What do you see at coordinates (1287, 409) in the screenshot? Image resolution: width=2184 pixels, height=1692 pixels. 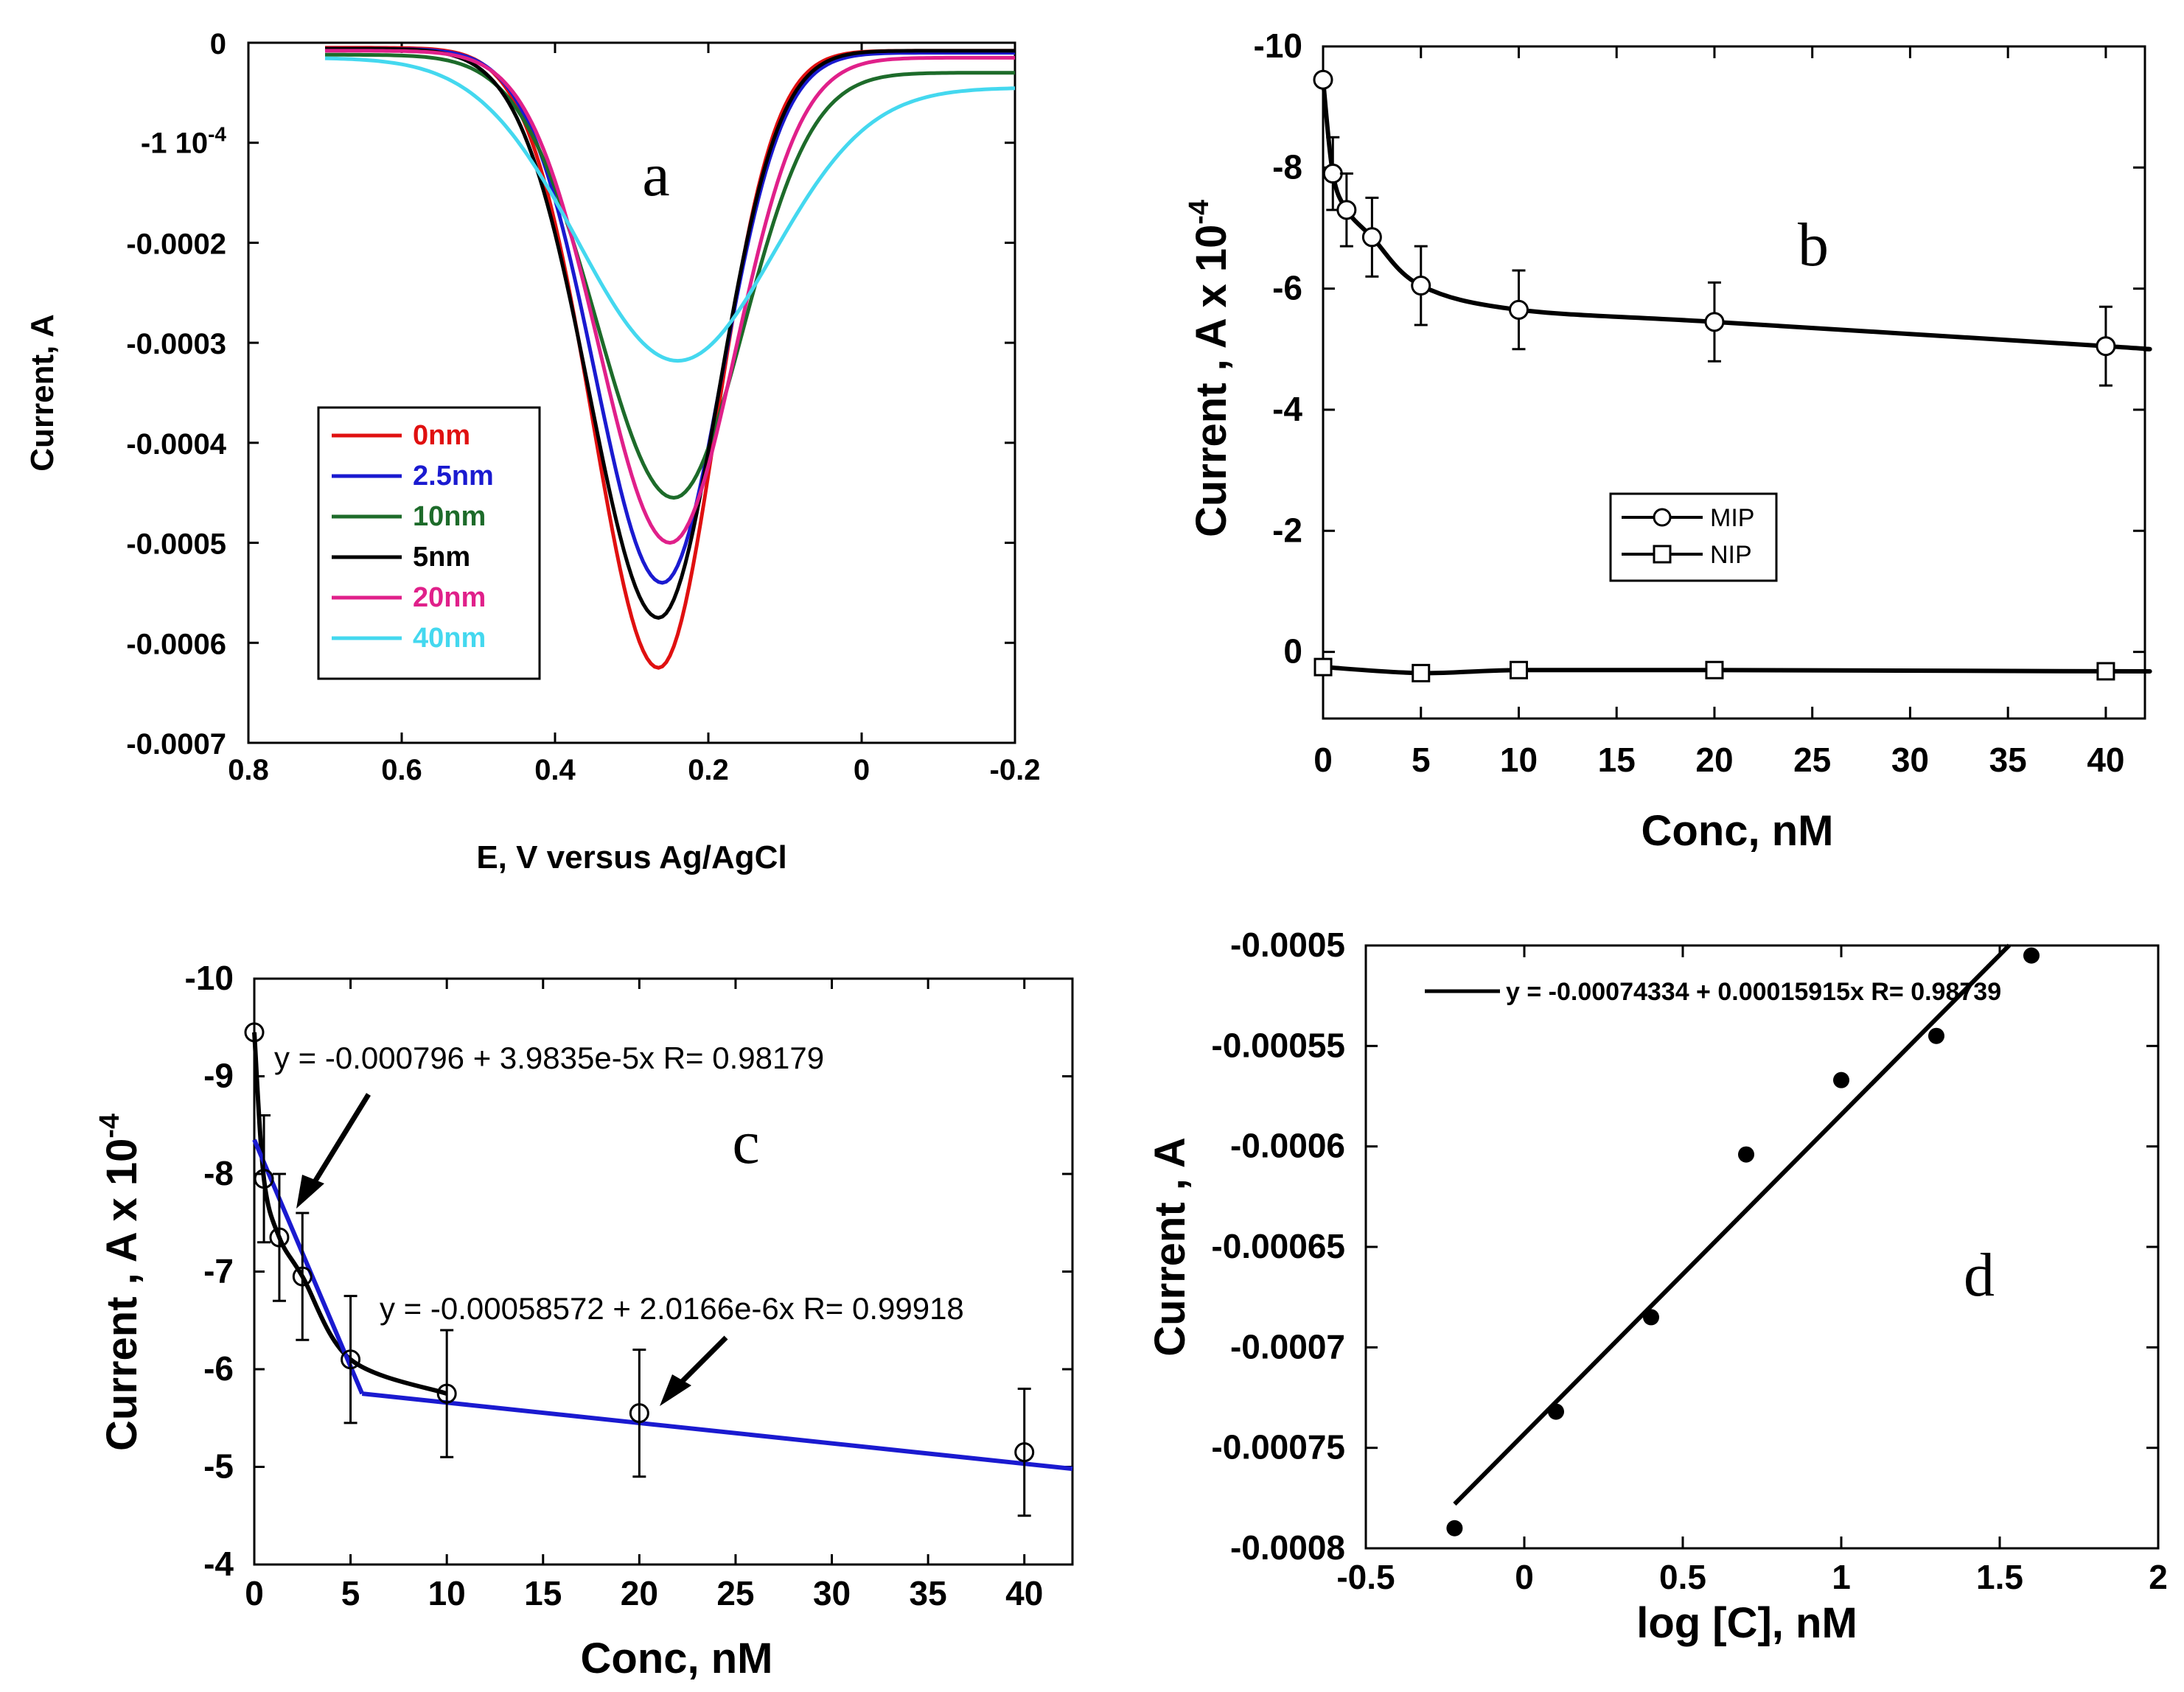 I see `y-tick-label: -4` at bounding box center [1287, 409].